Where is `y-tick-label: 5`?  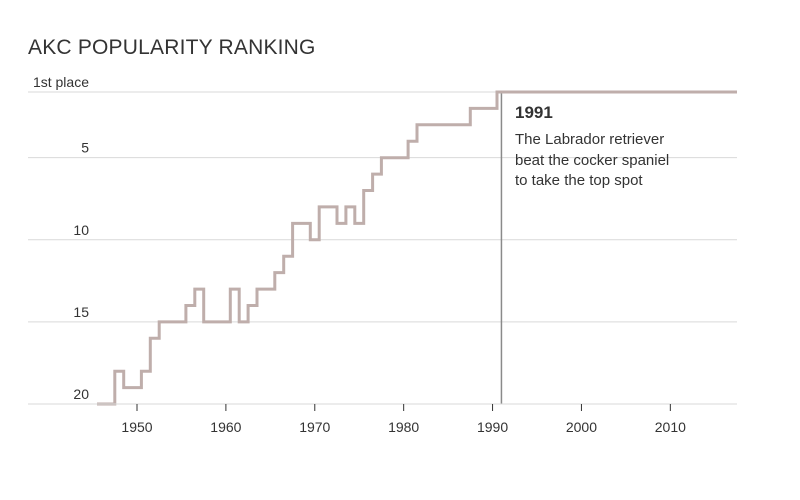
y-tick-label: 5 is located at coordinates (85, 148).